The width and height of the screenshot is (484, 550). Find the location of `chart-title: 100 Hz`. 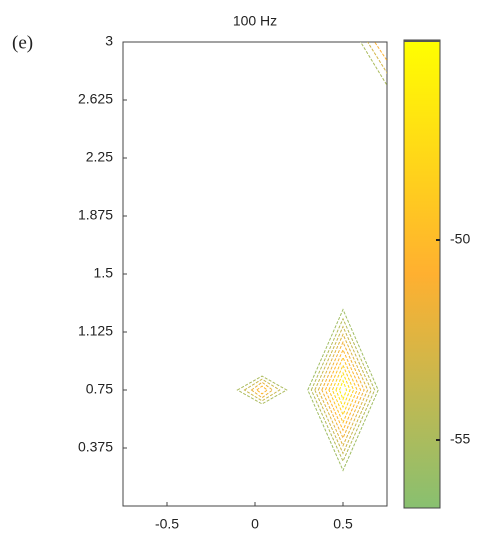

chart-title: 100 Hz is located at coordinates (255, 21).